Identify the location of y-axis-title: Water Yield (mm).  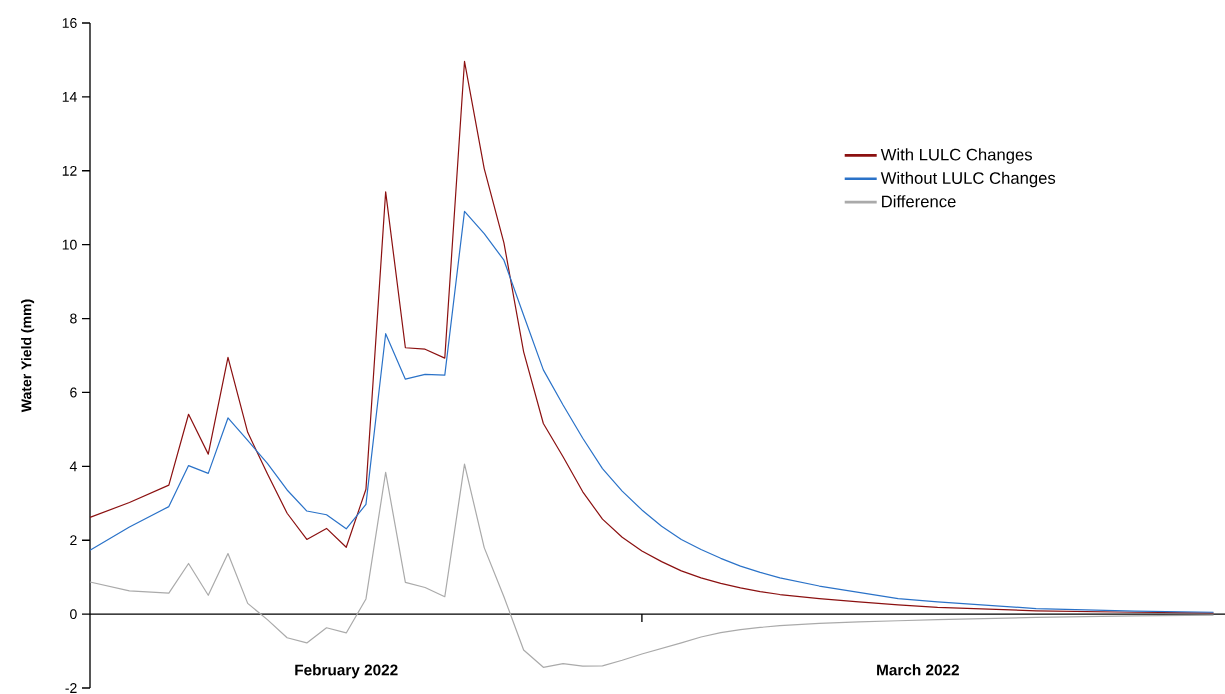
(28, 356).